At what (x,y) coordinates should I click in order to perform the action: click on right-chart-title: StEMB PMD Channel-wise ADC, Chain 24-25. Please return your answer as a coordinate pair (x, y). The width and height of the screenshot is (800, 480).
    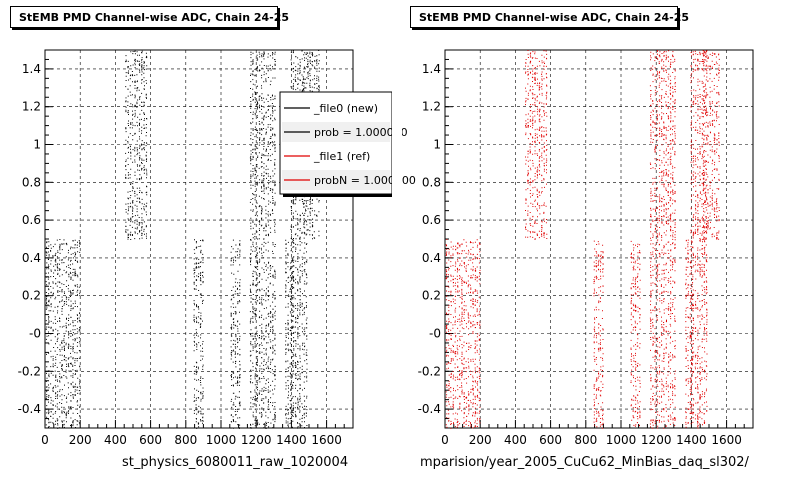
    Looking at the image, I should click on (549, 17).